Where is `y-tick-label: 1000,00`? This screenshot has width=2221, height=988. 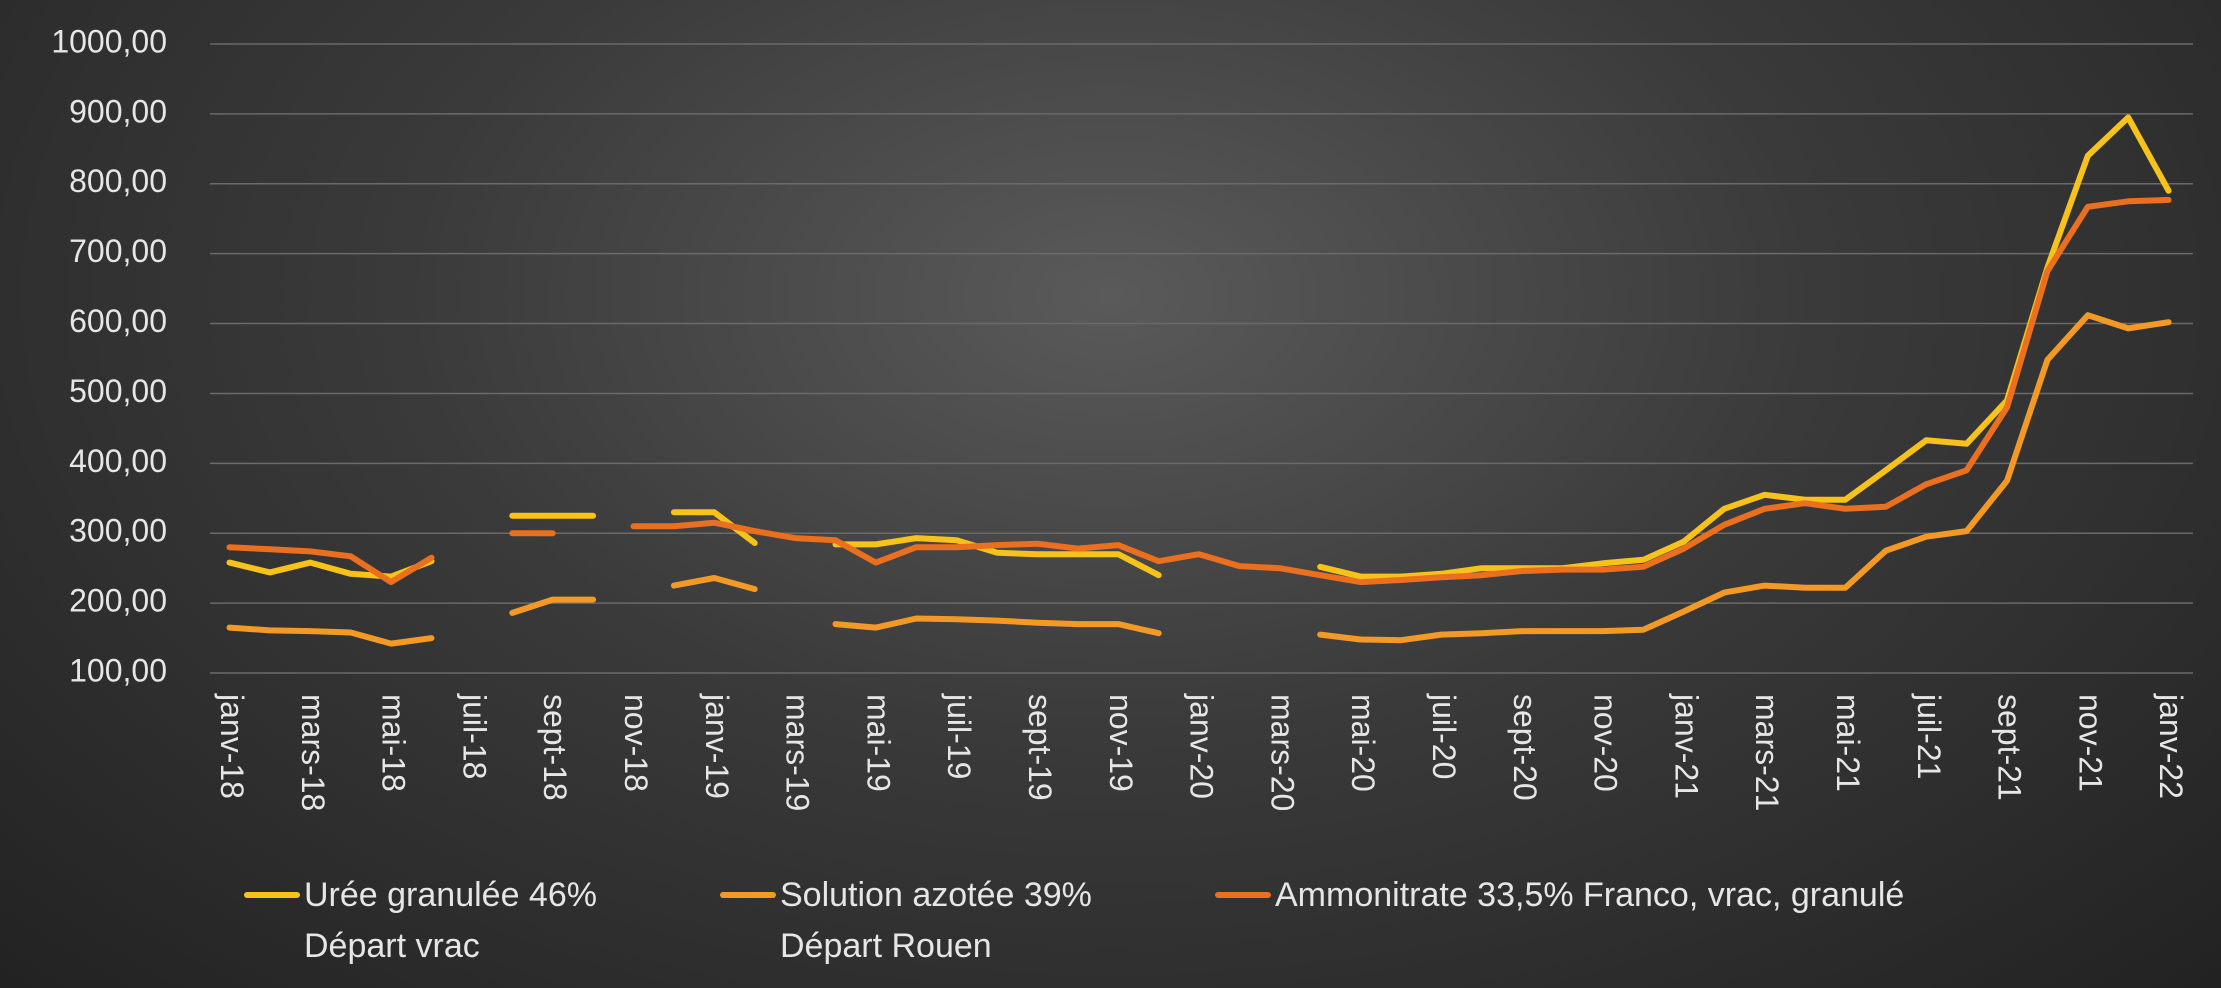
y-tick-label: 1000,00 is located at coordinates (109, 41).